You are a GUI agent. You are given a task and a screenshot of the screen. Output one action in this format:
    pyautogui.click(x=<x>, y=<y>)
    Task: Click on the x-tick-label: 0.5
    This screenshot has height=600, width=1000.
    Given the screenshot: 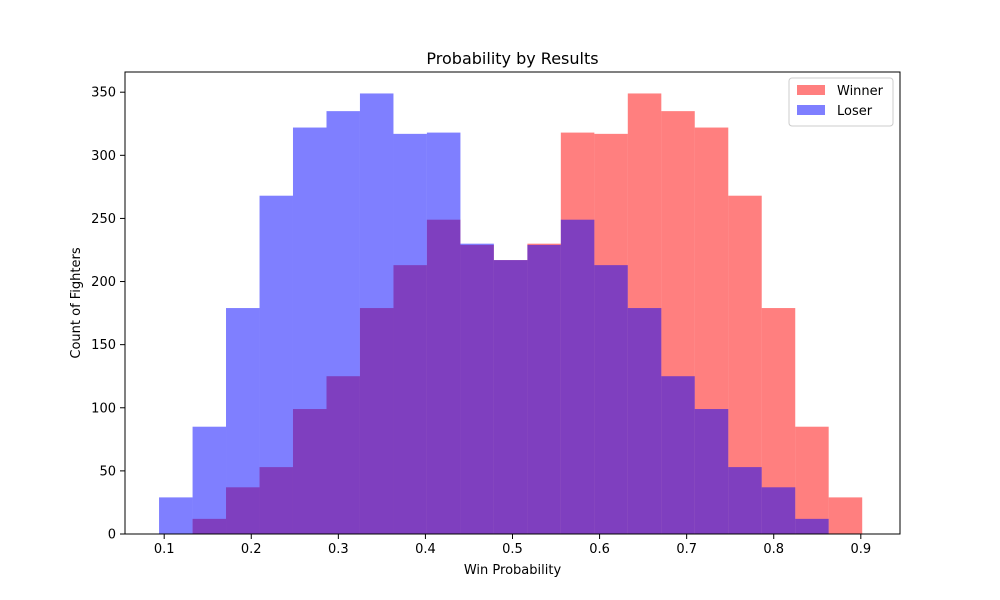 What is the action you would take?
    pyautogui.click(x=512, y=549)
    